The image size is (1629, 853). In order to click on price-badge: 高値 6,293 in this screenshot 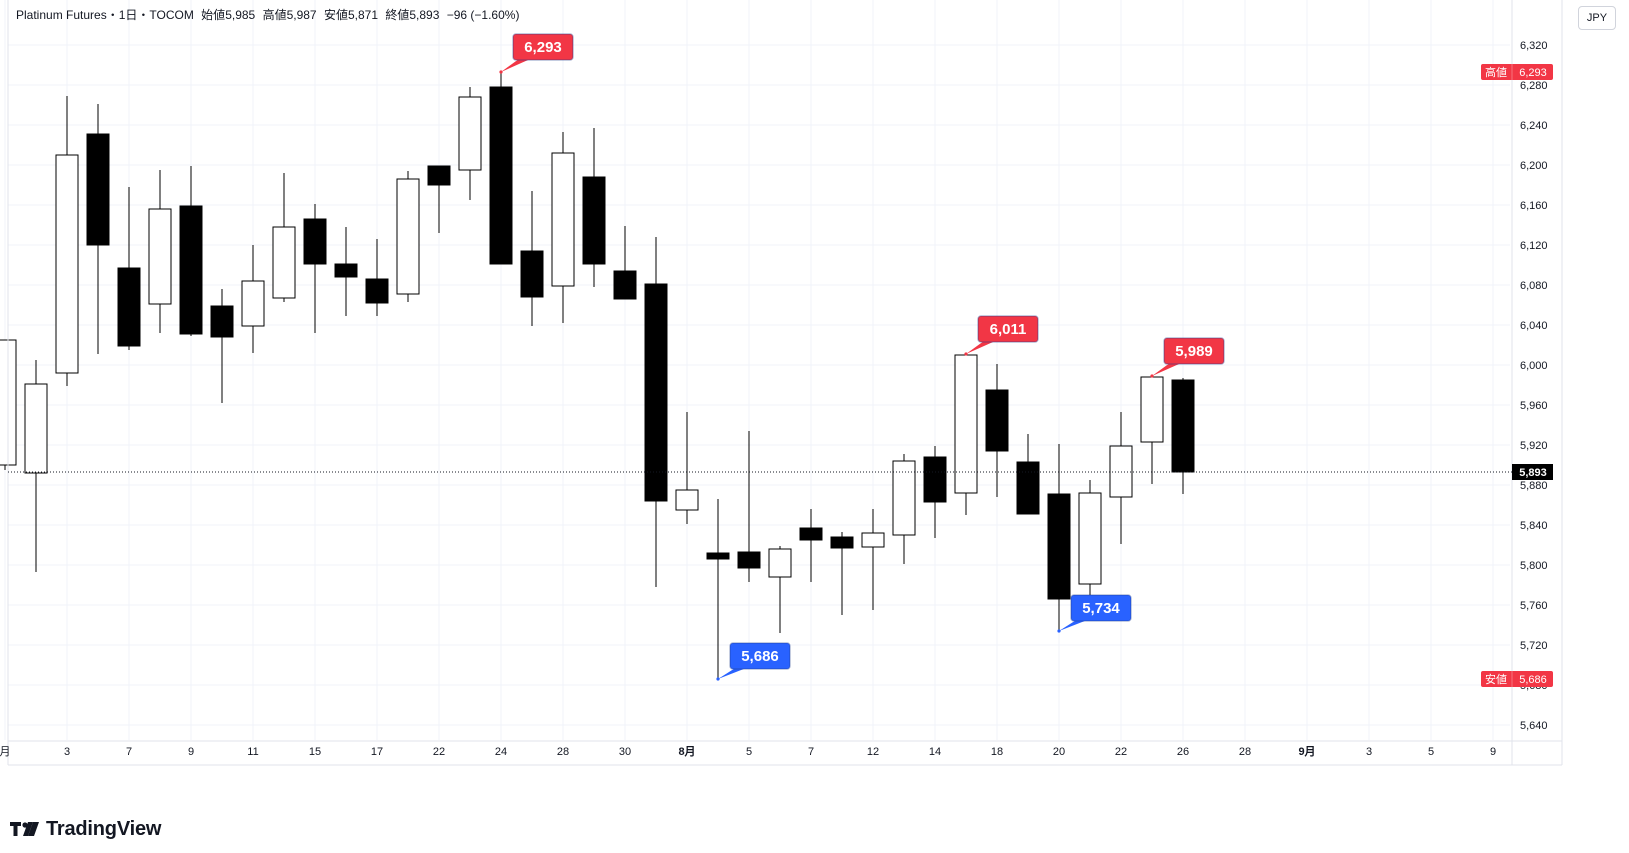, I will do `click(1517, 72)`.